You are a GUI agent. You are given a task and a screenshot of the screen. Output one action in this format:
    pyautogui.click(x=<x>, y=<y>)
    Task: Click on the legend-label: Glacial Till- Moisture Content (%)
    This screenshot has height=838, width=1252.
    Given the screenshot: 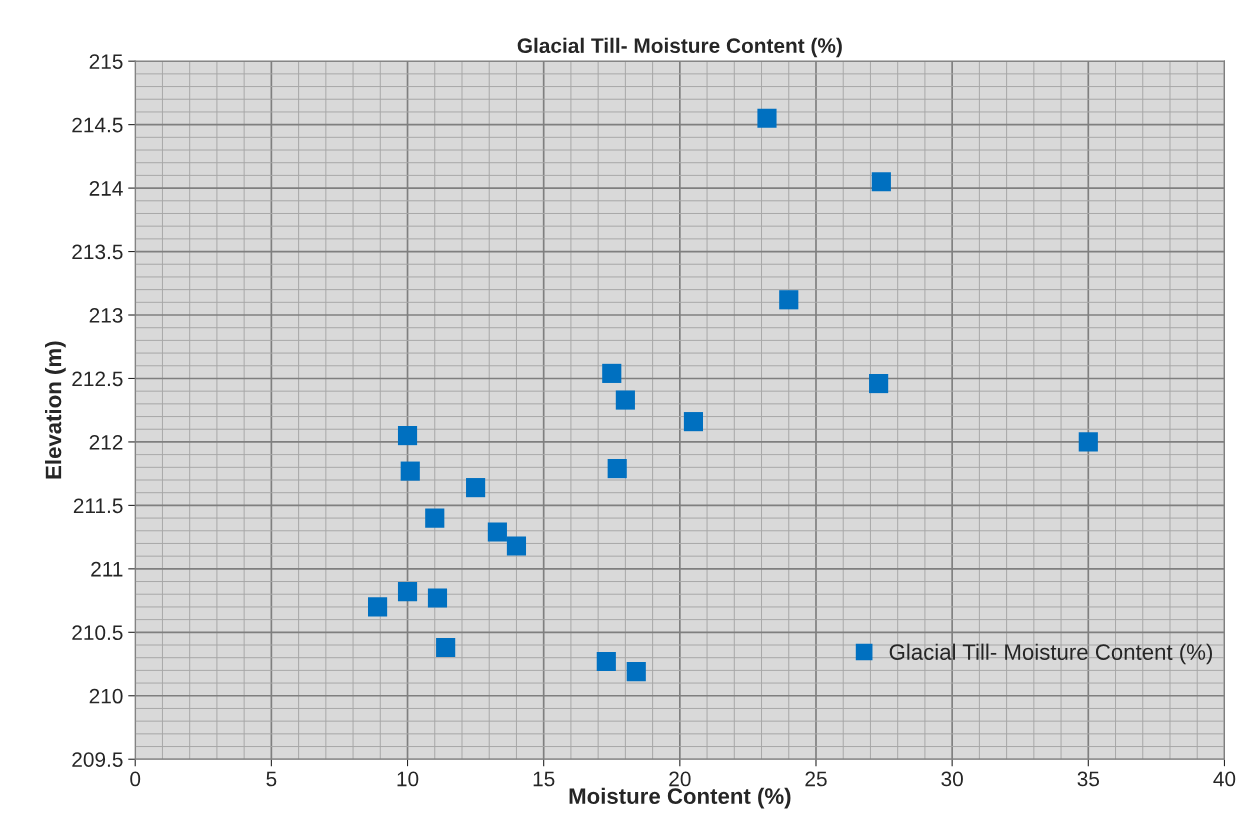 What is the action you would take?
    pyautogui.click(x=1050, y=654)
    